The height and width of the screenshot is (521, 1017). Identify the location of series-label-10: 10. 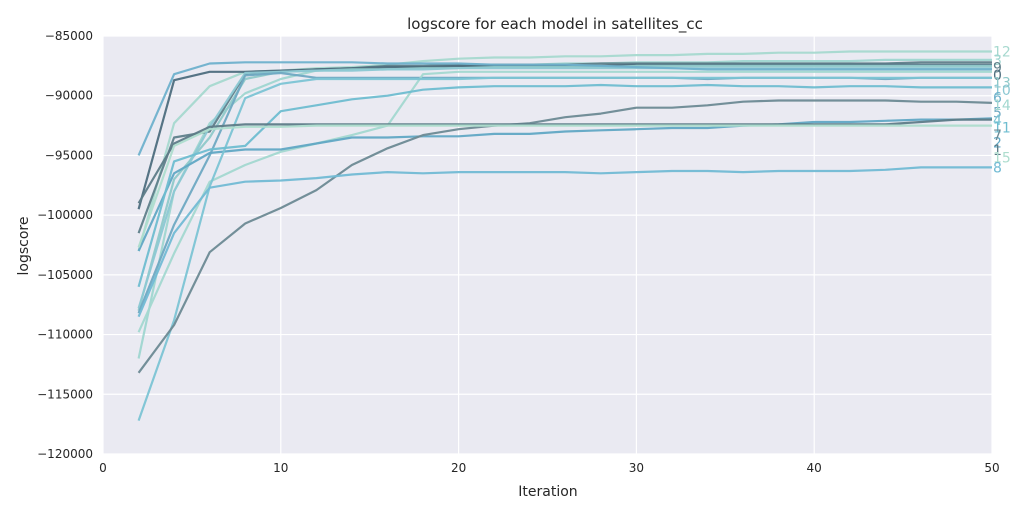
(1002, 91).